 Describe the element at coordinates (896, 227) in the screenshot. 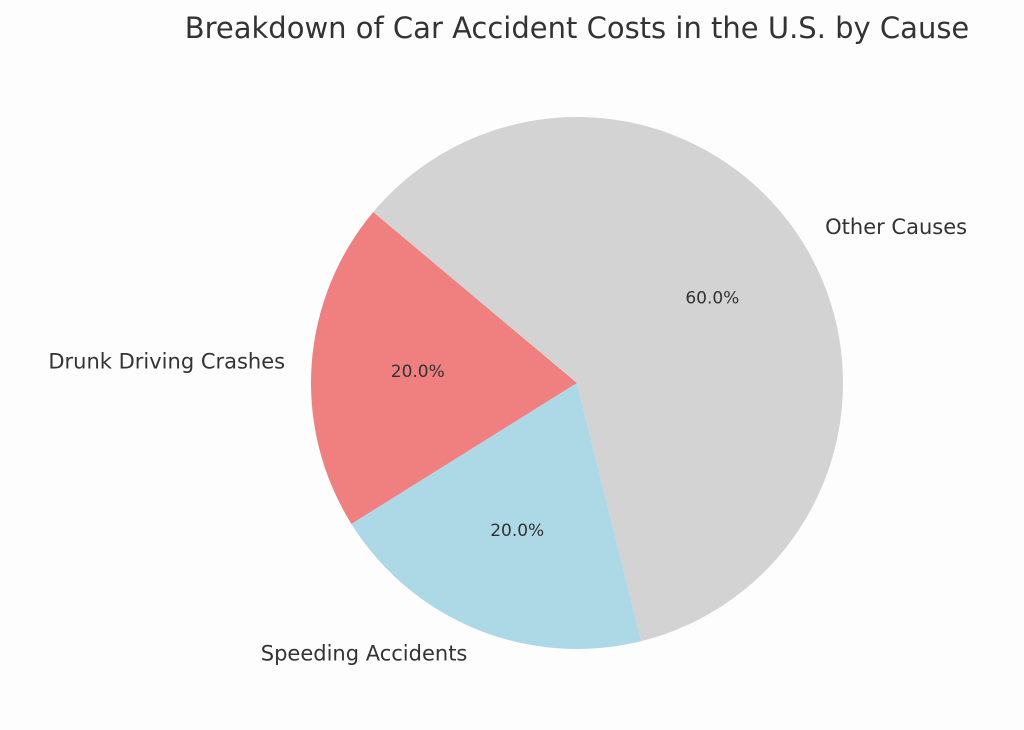

I see `slice-label: Other Causes` at that location.